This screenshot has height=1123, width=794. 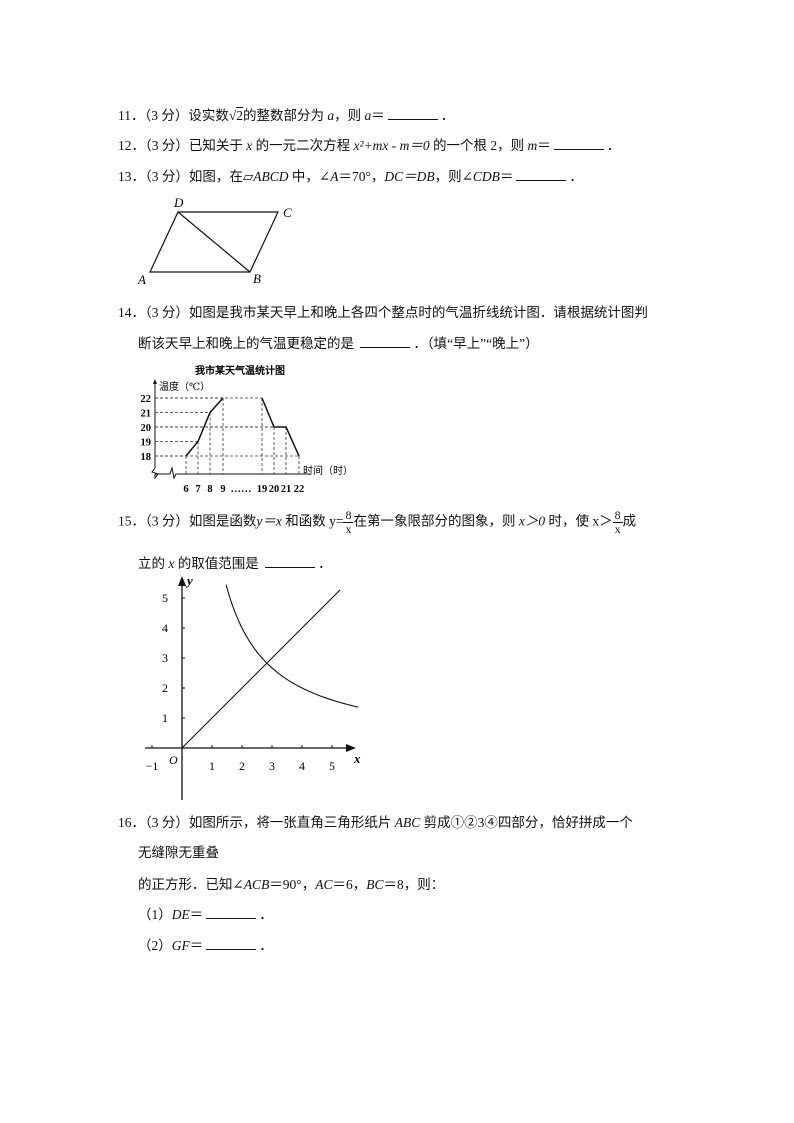 What do you see at coordinates (178, 202) in the screenshot?
I see `label-d: D` at bounding box center [178, 202].